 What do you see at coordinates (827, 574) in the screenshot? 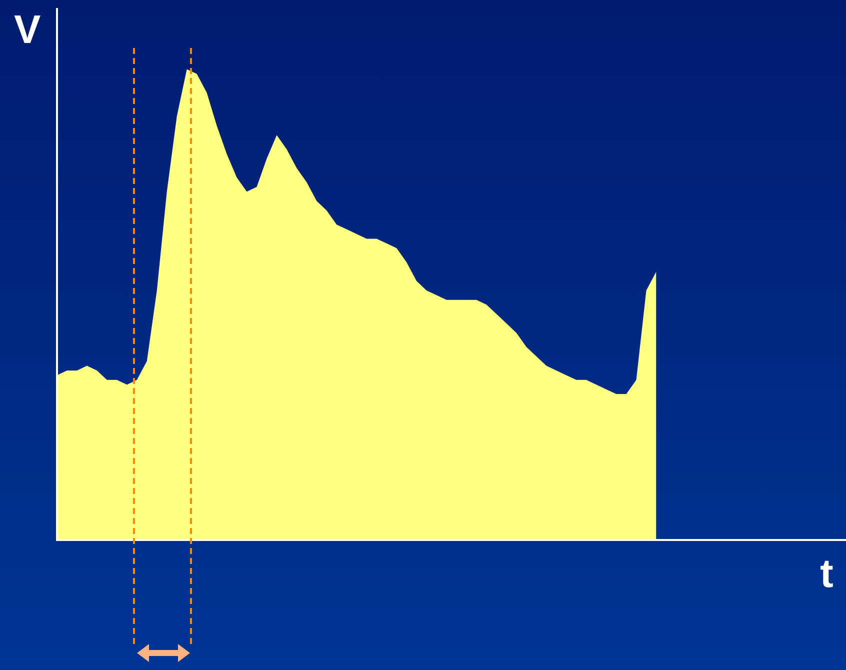
I see `x-axis-title: t` at bounding box center [827, 574].